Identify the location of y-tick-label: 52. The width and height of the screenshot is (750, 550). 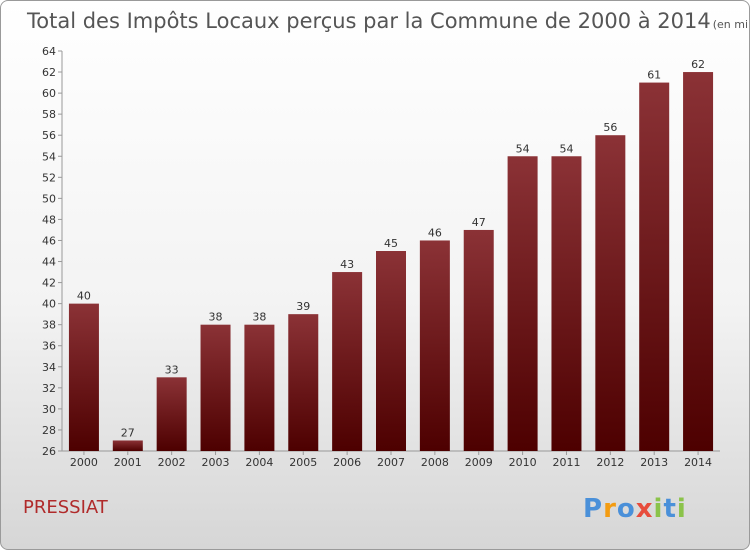
(49, 177).